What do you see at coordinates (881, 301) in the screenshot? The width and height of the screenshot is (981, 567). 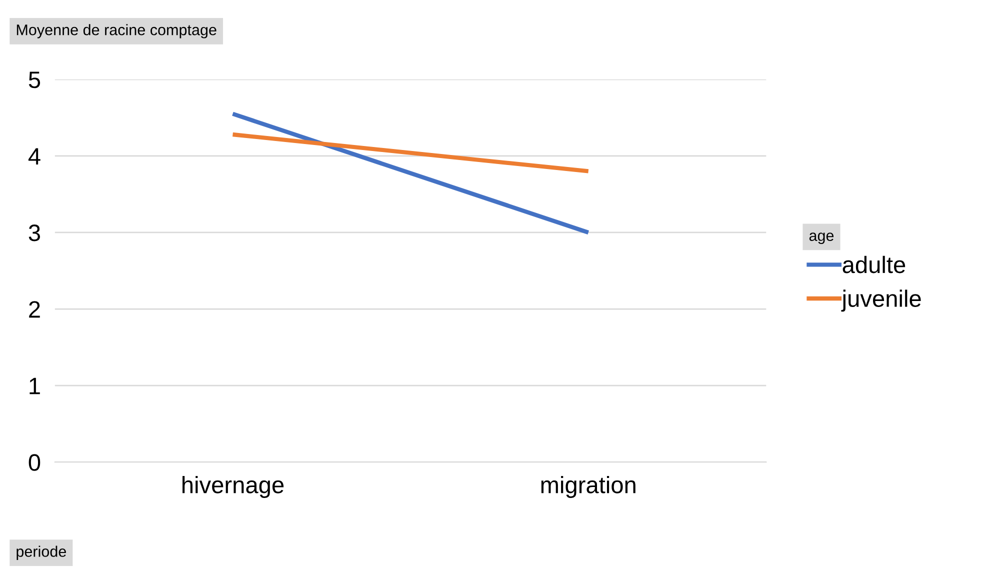 I see `legend-label: juvenile` at bounding box center [881, 301].